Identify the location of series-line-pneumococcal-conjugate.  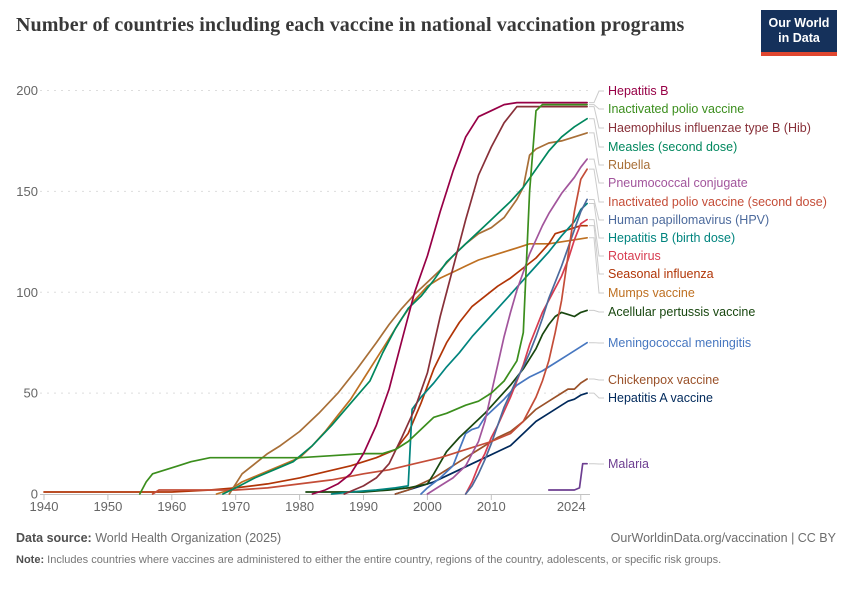
(507, 326).